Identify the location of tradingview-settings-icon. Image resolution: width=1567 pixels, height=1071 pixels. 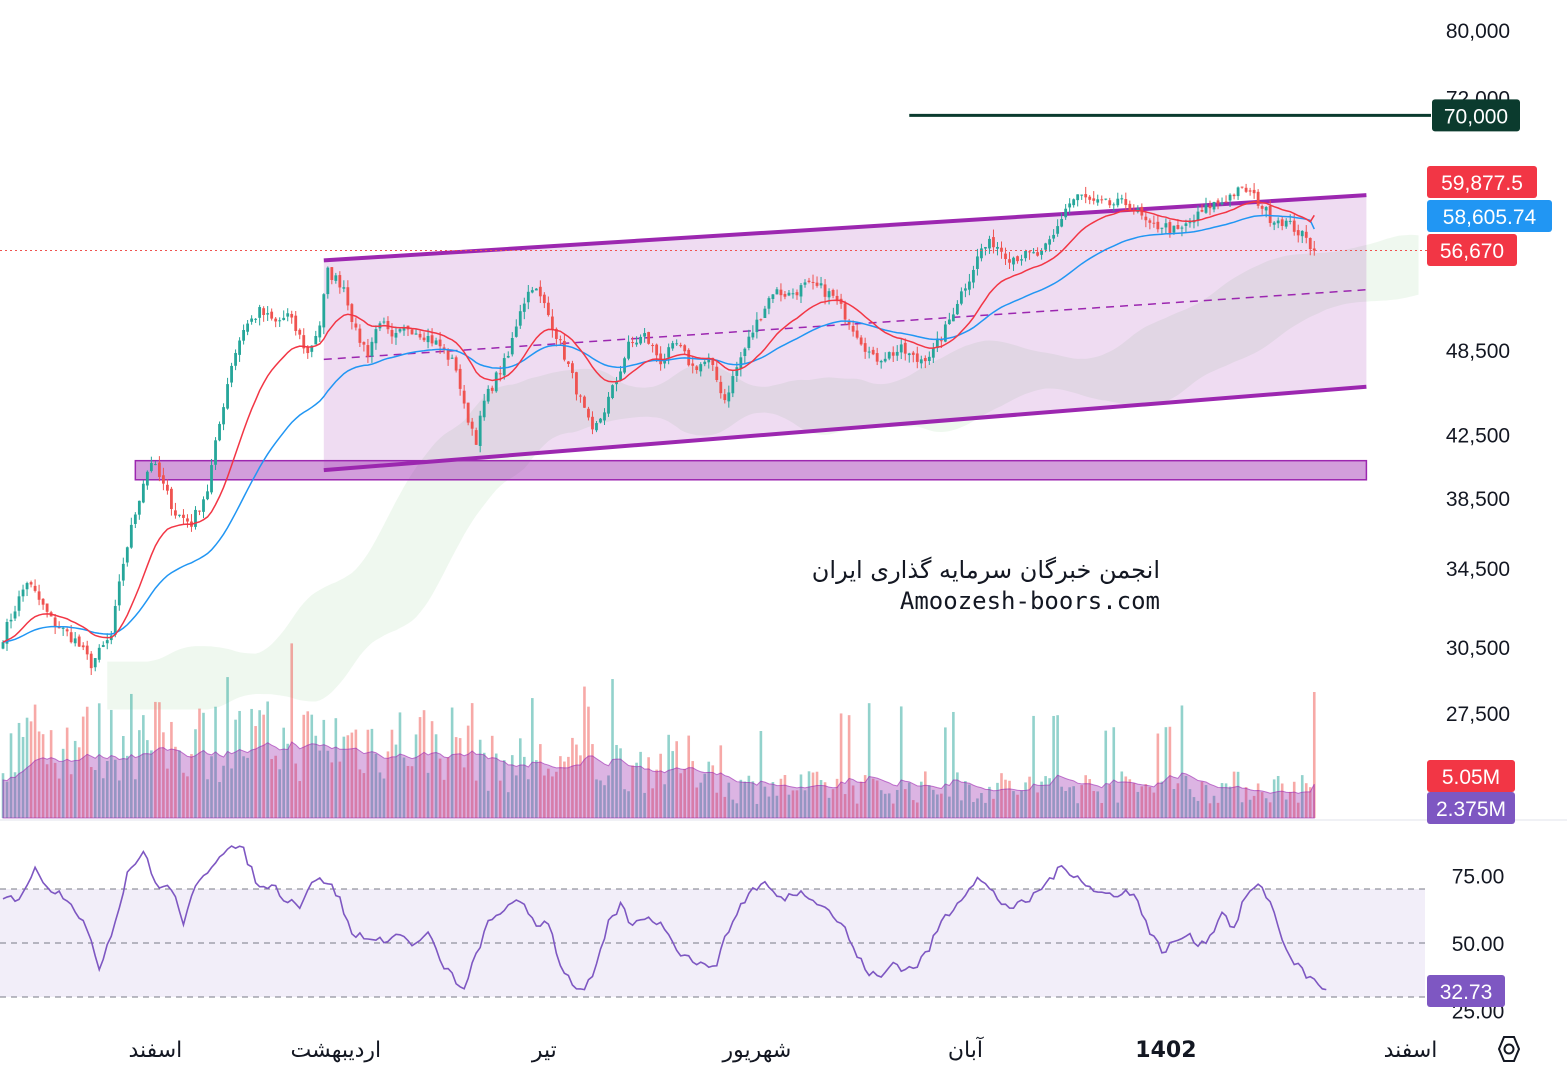
(1509, 1049).